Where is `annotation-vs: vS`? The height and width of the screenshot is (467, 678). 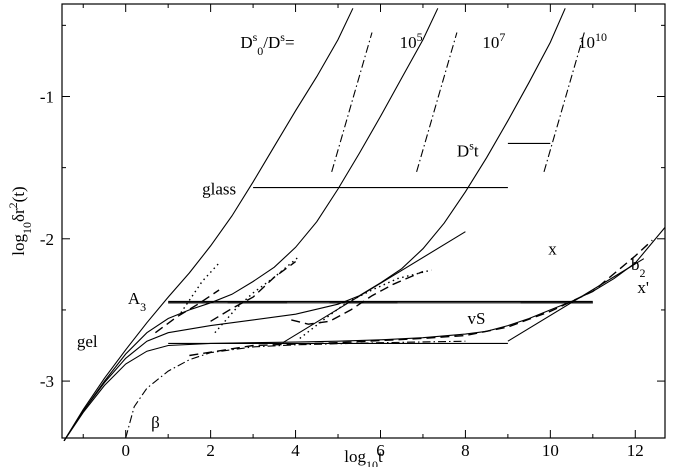 annotation-vs: vS is located at coordinates (477, 318).